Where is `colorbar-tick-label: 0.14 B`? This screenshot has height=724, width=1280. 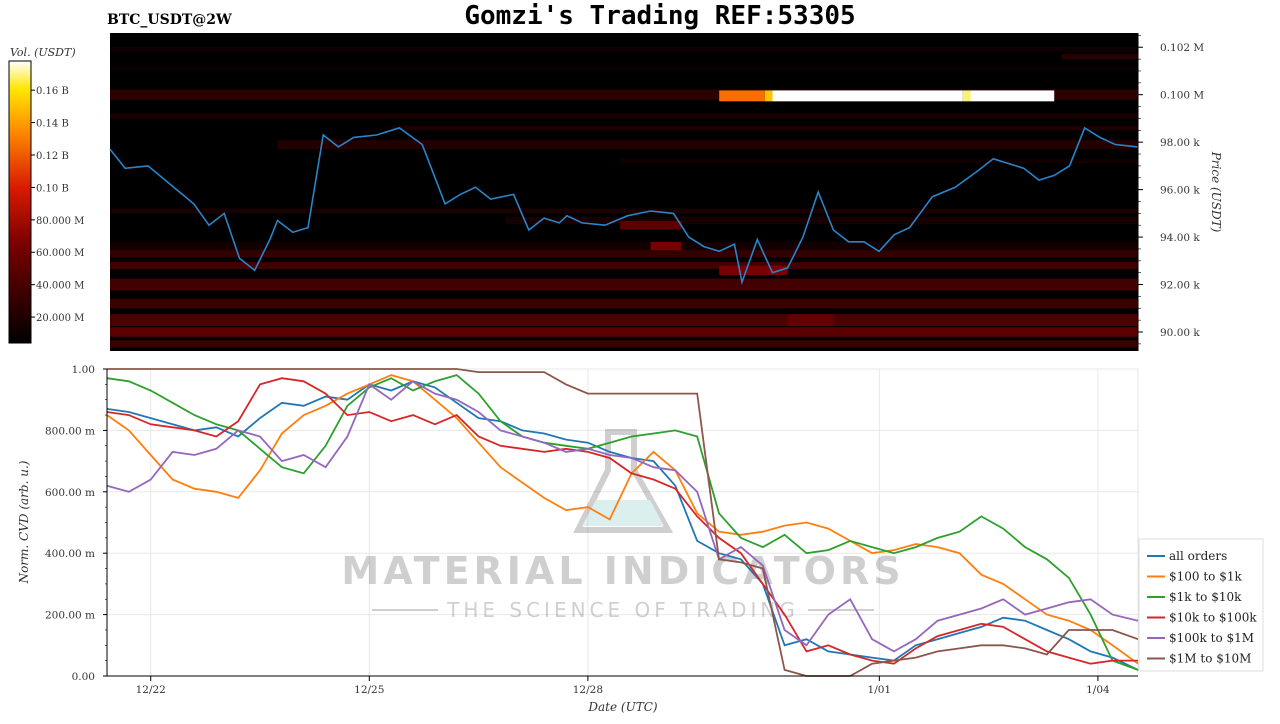
colorbar-tick-label: 0.14 B is located at coordinates (52, 124).